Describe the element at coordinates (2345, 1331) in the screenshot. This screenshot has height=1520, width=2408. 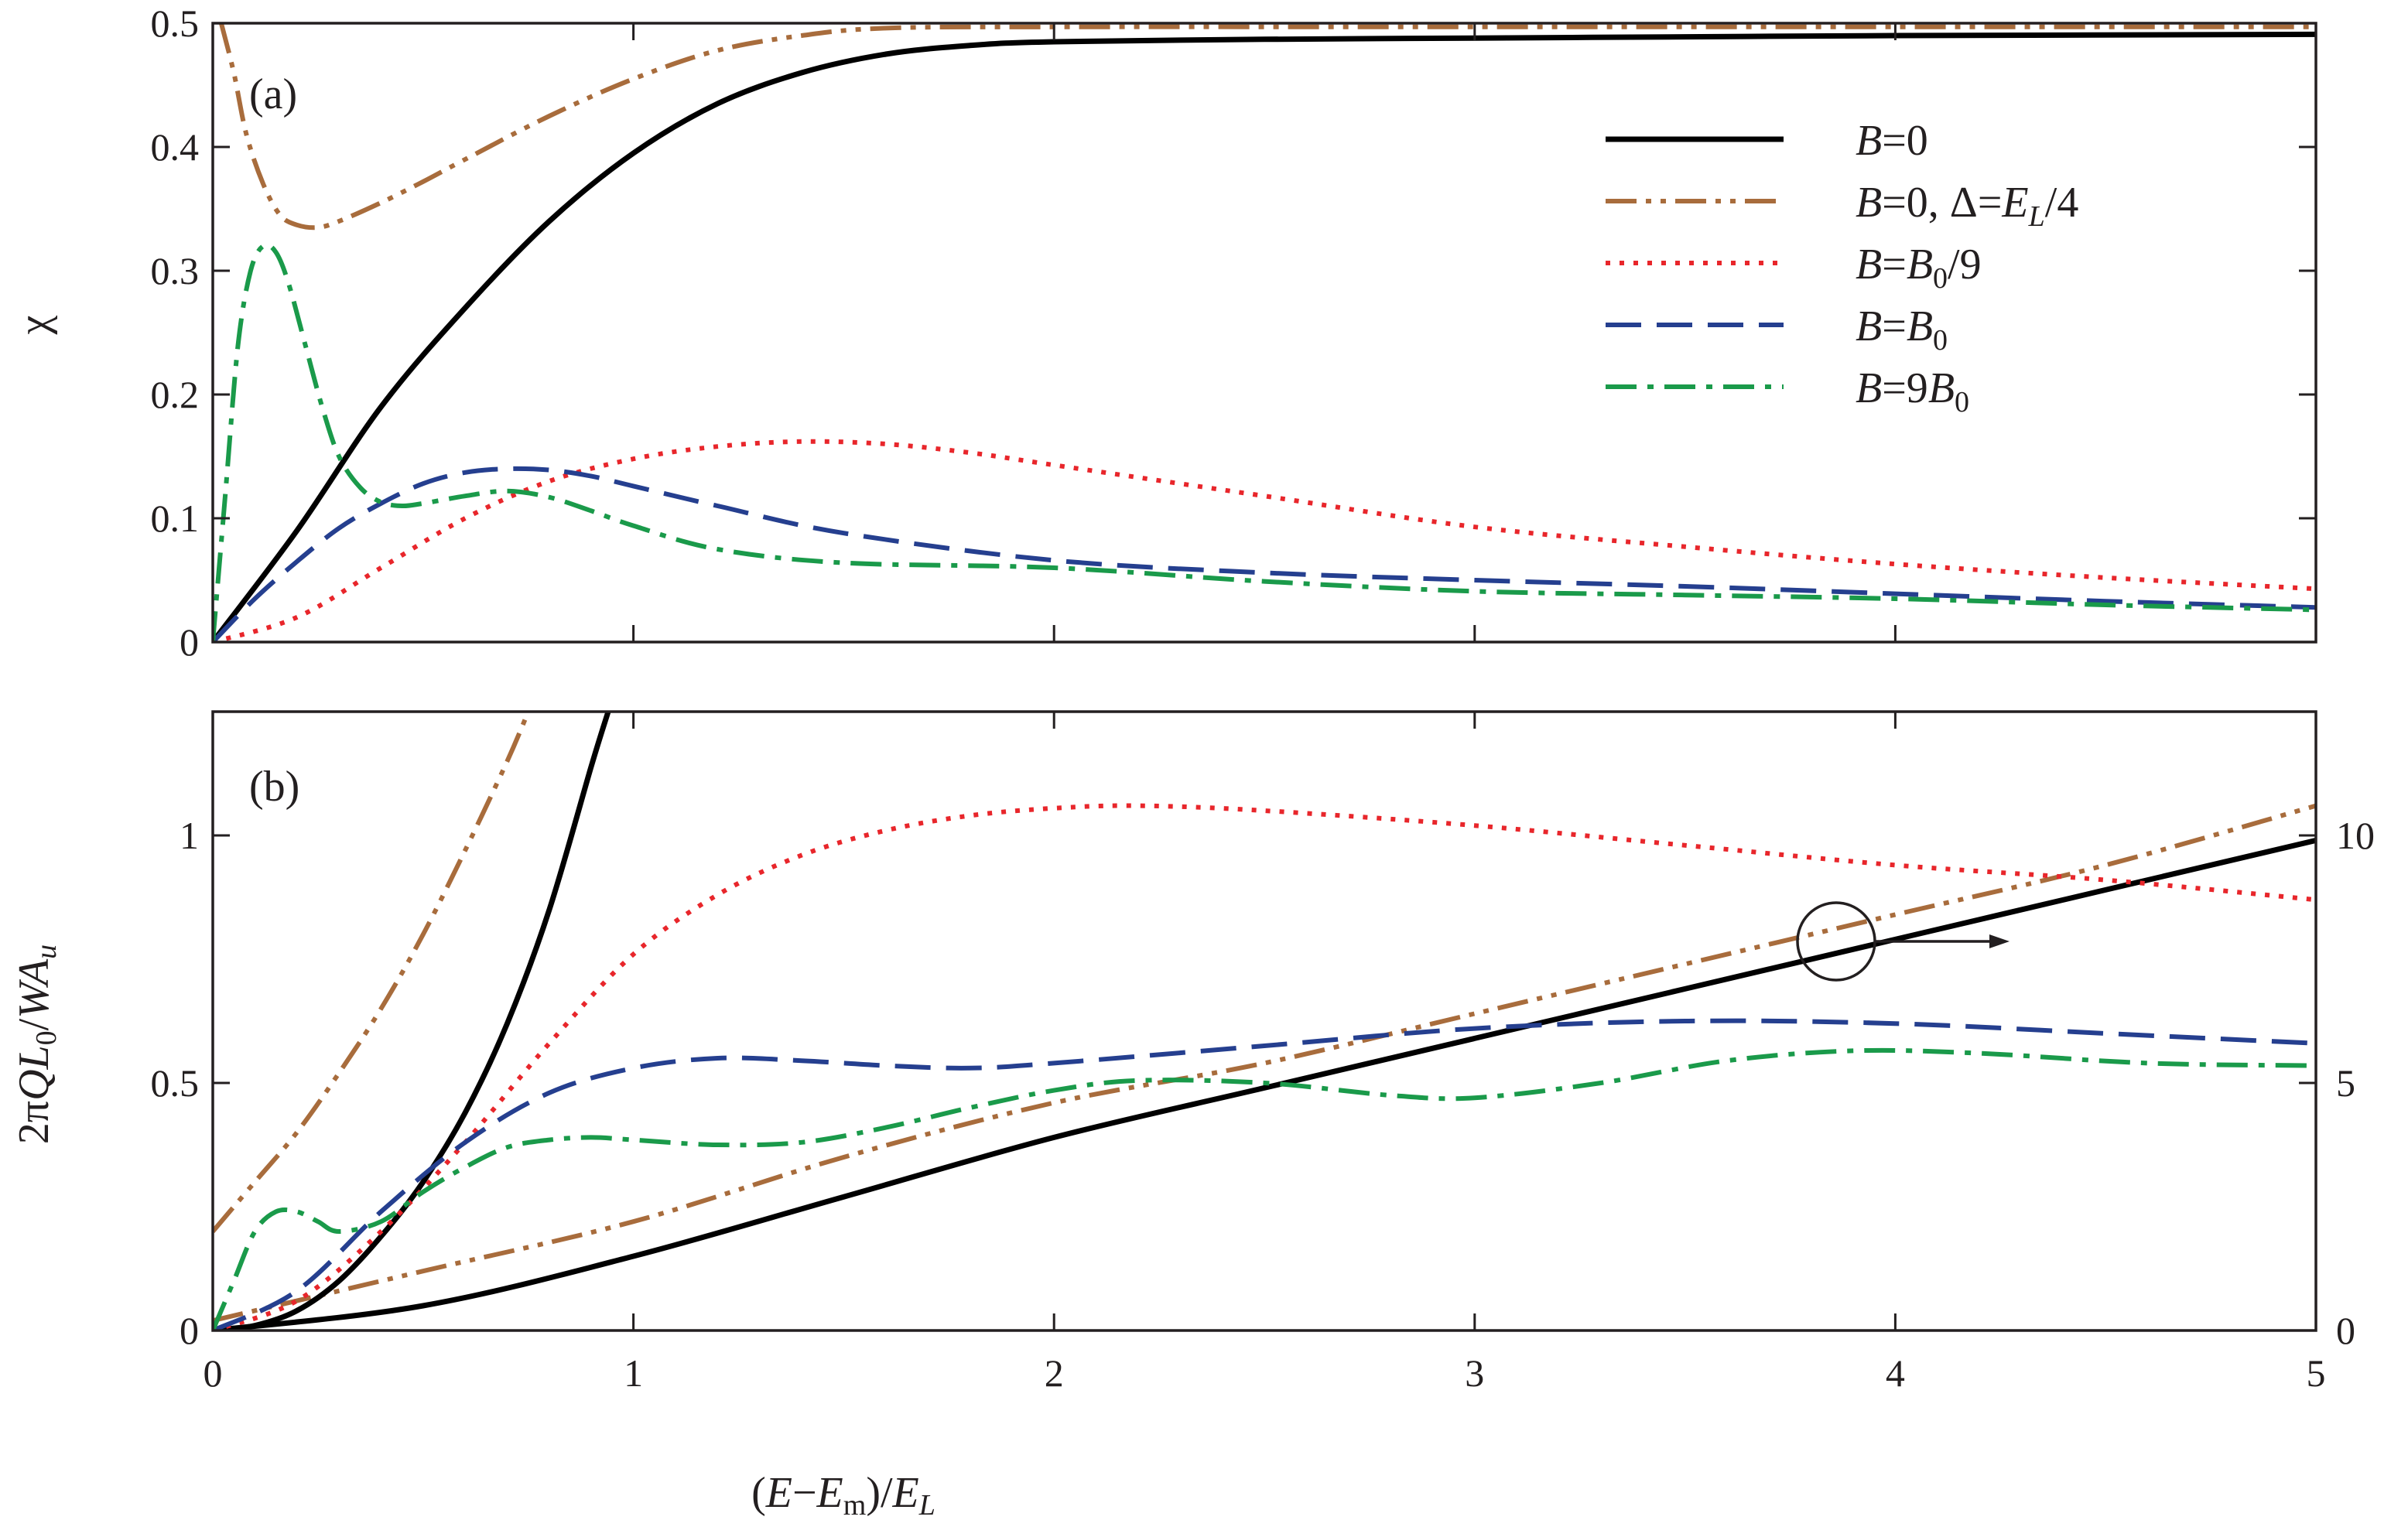
I see `y2-tick-label-0: 0` at that location.